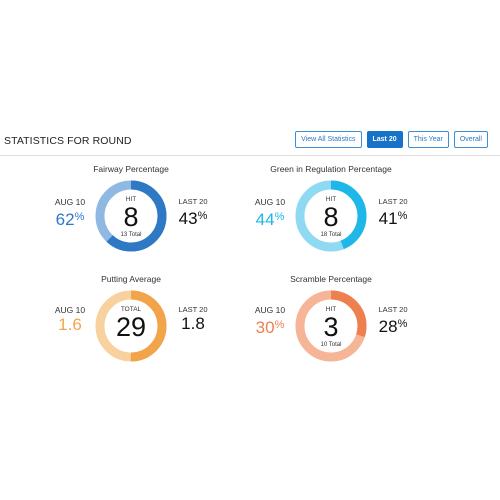 Image resolution: width=500 pixels, height=500 pixels. I want to click on center-value: 29, so click(131, 327).